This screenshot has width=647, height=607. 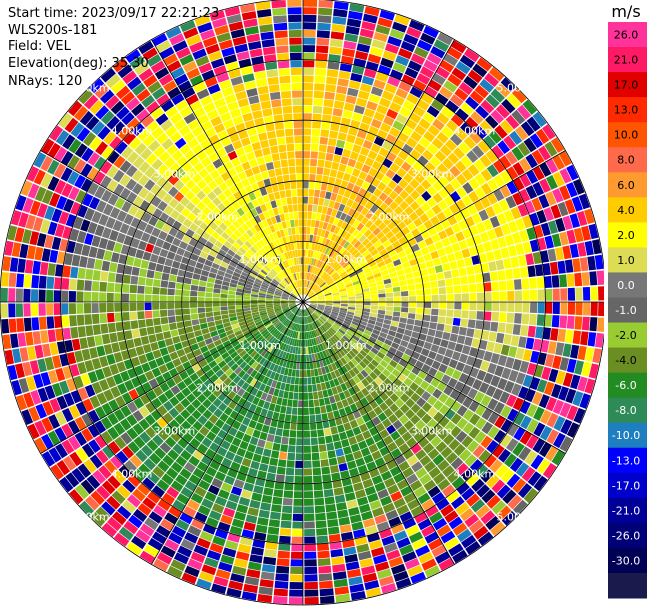 What do you see at coordinates (626, 235) in the screenshot?
I see `colorbar-tick-label: 2.0` at bounding box center [626, 235].